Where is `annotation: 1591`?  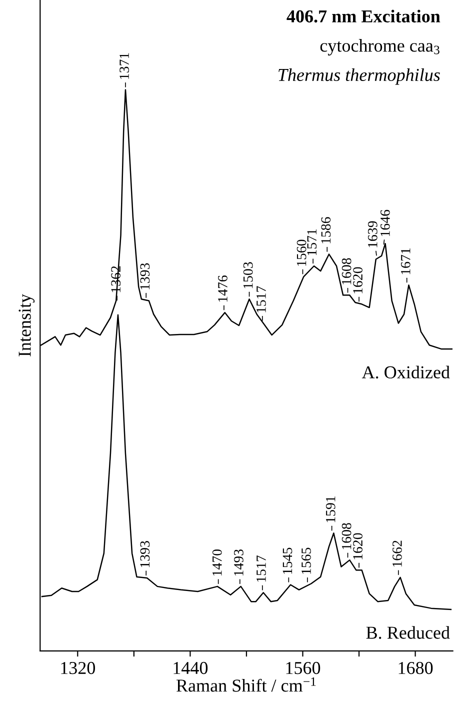 annotation: 1591 is located at coordinates (331, 509).